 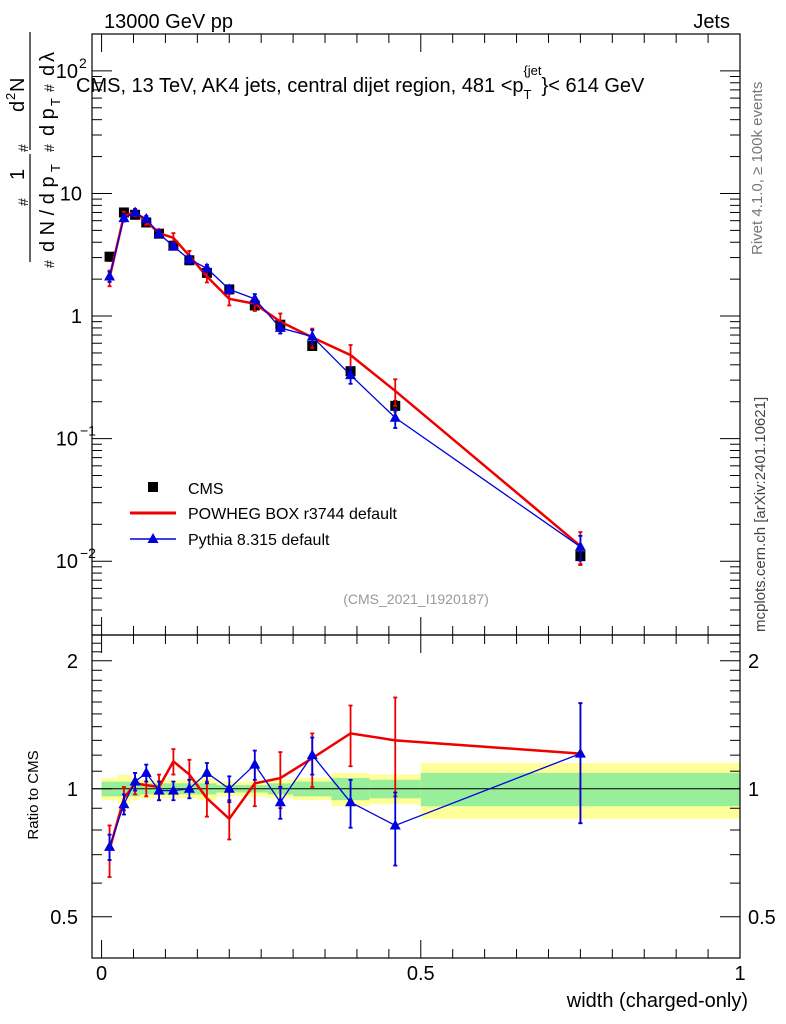 I want to click on side-mcplots-label: mcplots.cern.ch [arXiv:2401.10621], so click(x=760, y=514).